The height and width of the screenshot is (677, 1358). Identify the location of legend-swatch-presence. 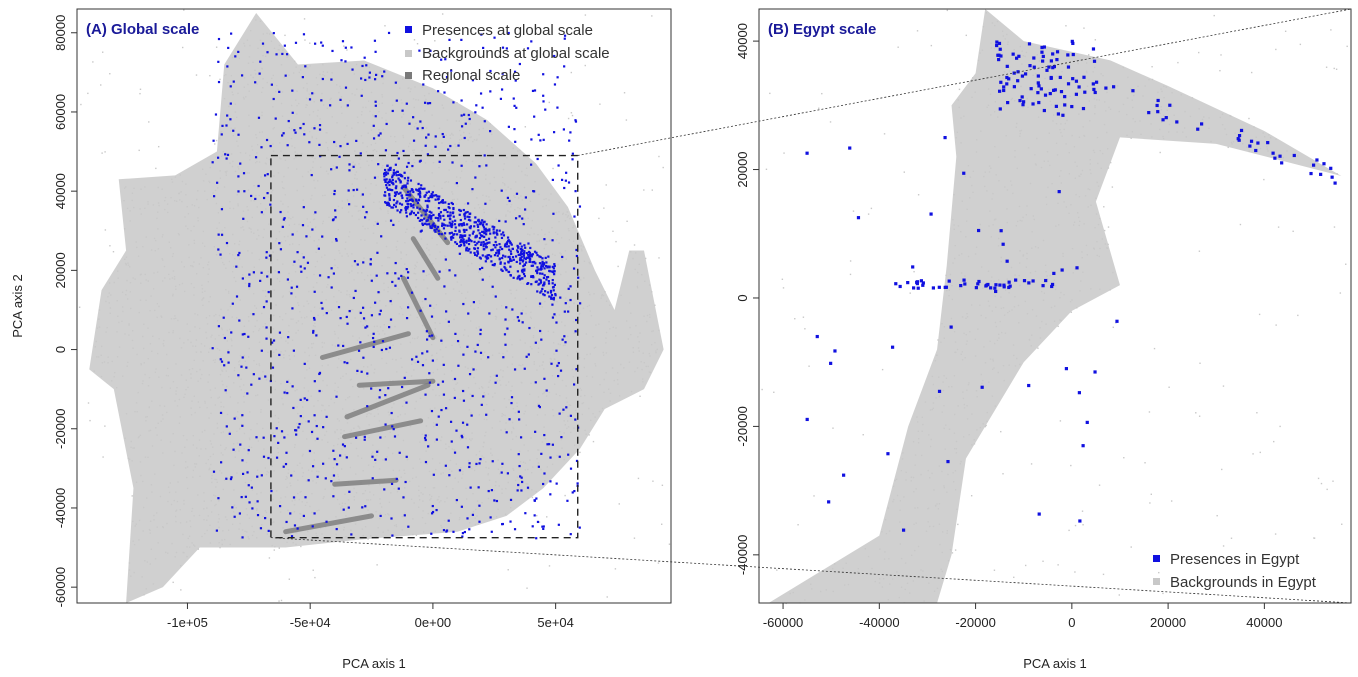
(408, 29).